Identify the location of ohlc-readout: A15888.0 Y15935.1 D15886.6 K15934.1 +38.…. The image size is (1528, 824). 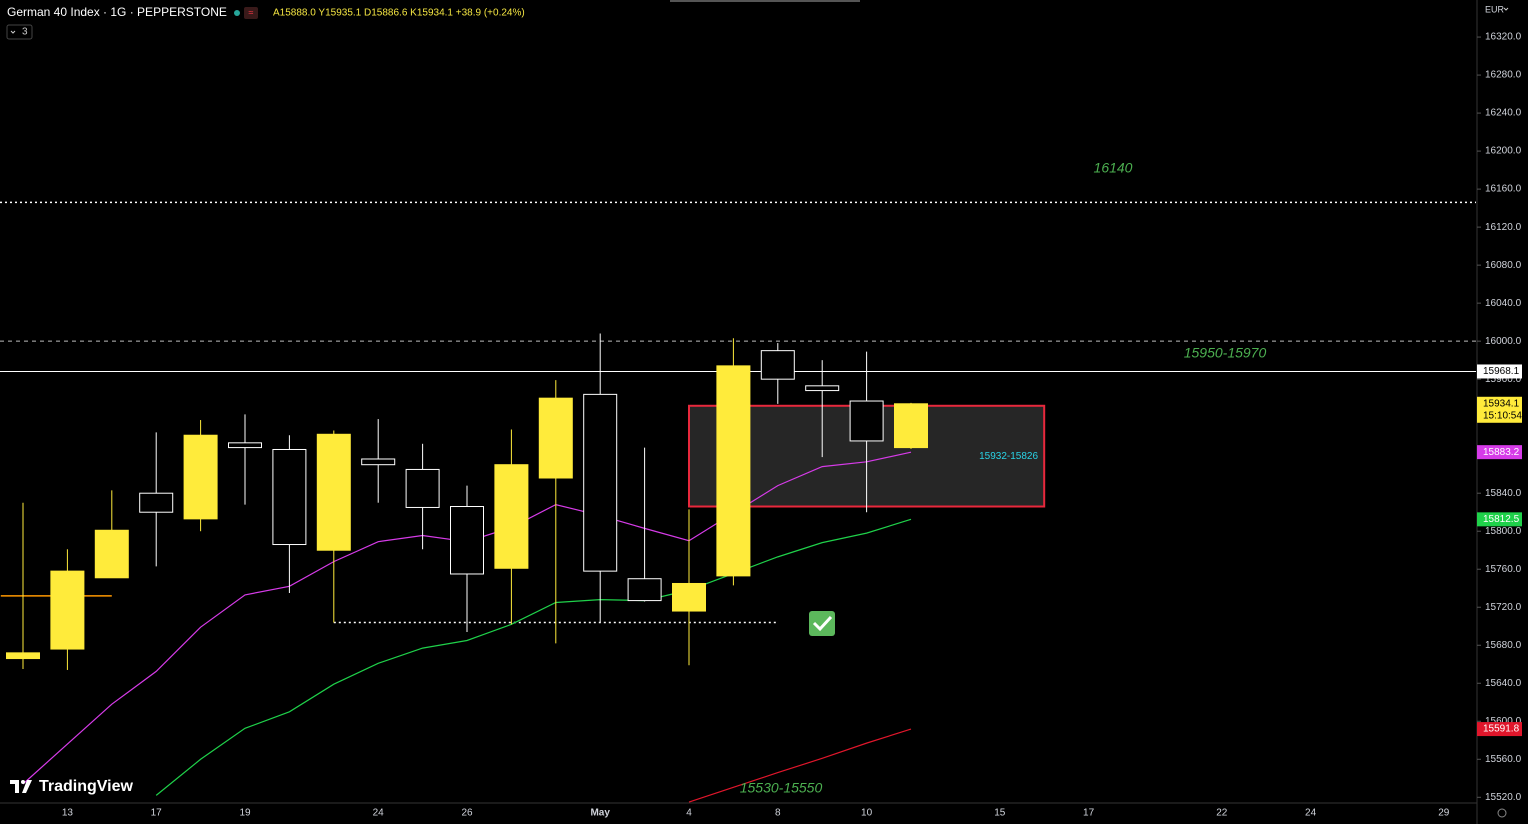
(399, 13).